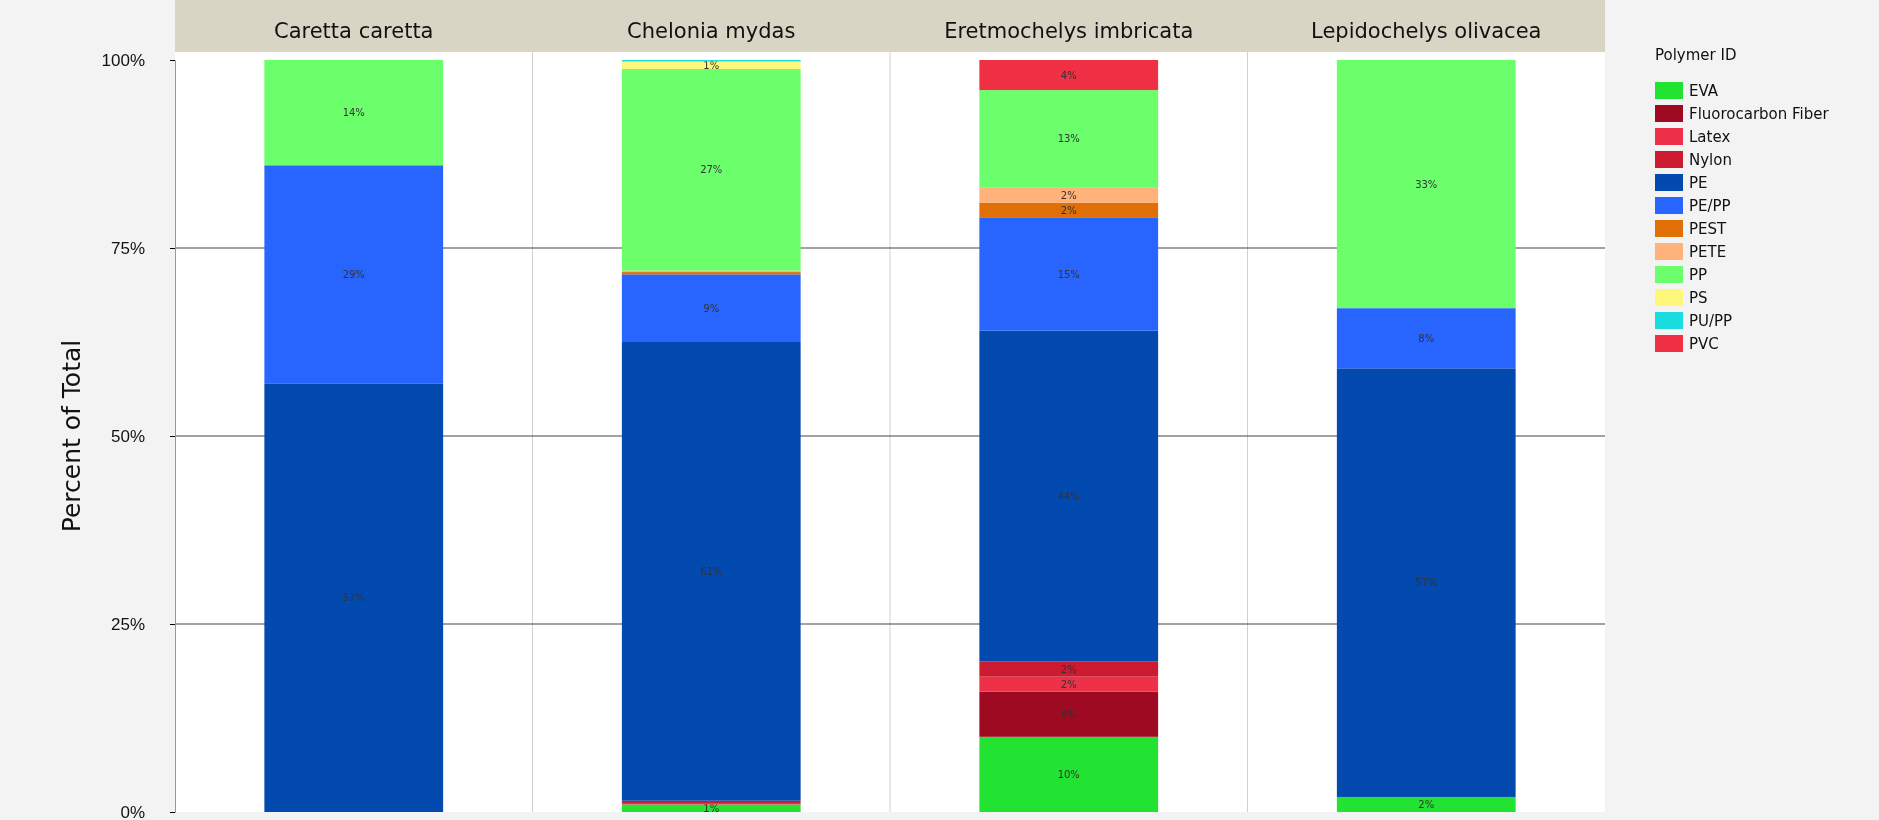  Describe the element at coordinates (1068, 774) in the screenshot. I see `data-label: 10%` at that location.